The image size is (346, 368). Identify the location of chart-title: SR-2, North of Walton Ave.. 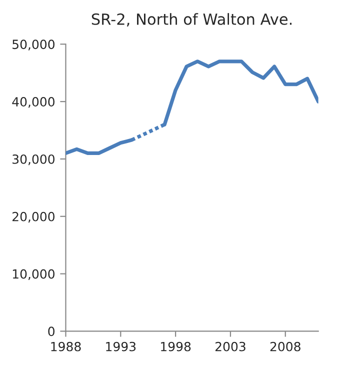
(192, 19).